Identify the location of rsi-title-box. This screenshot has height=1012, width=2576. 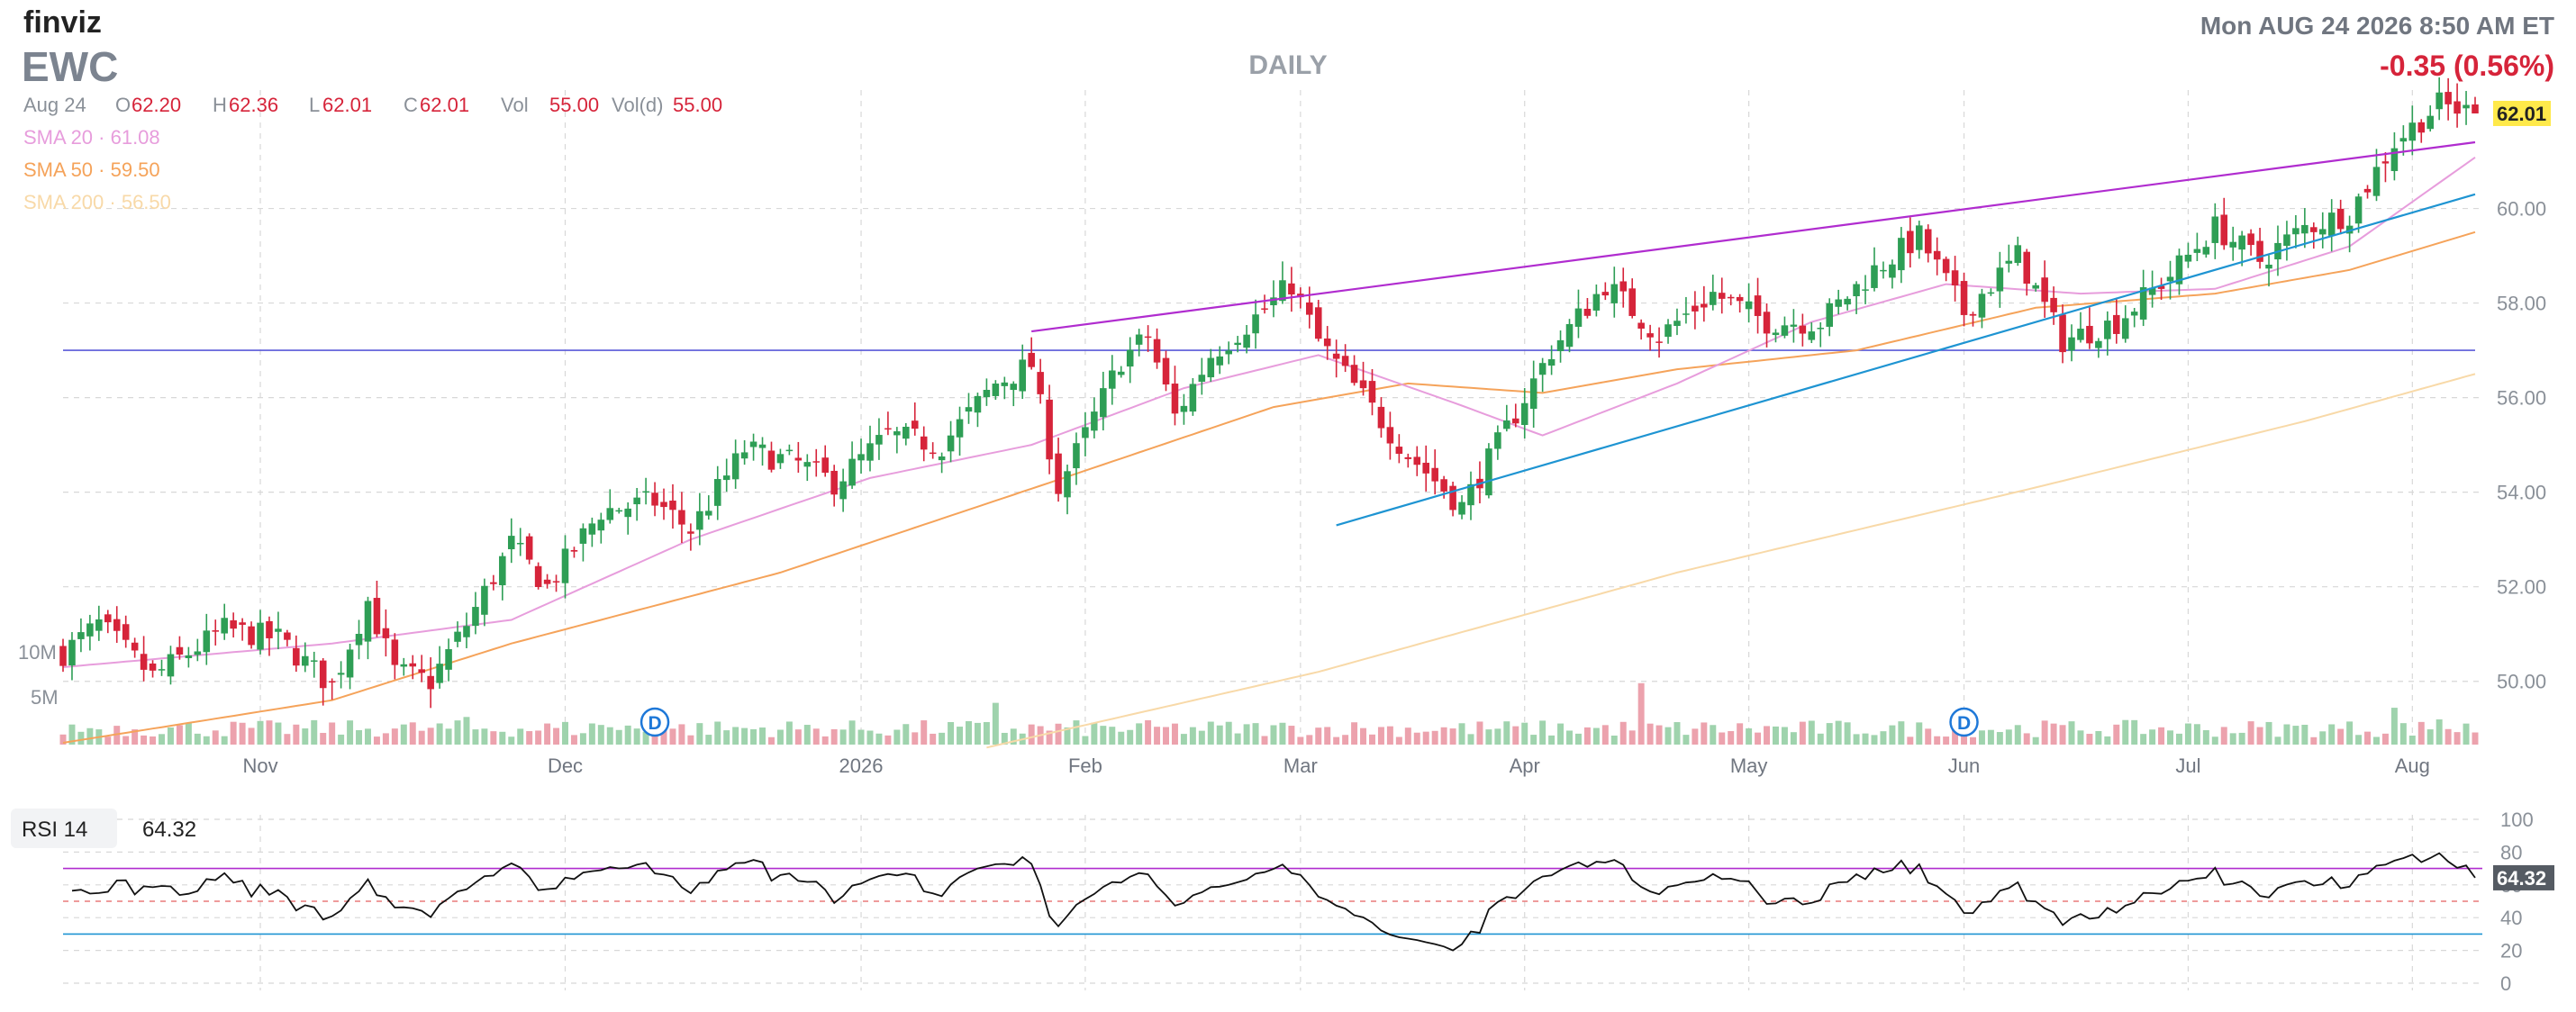
(64, 828).